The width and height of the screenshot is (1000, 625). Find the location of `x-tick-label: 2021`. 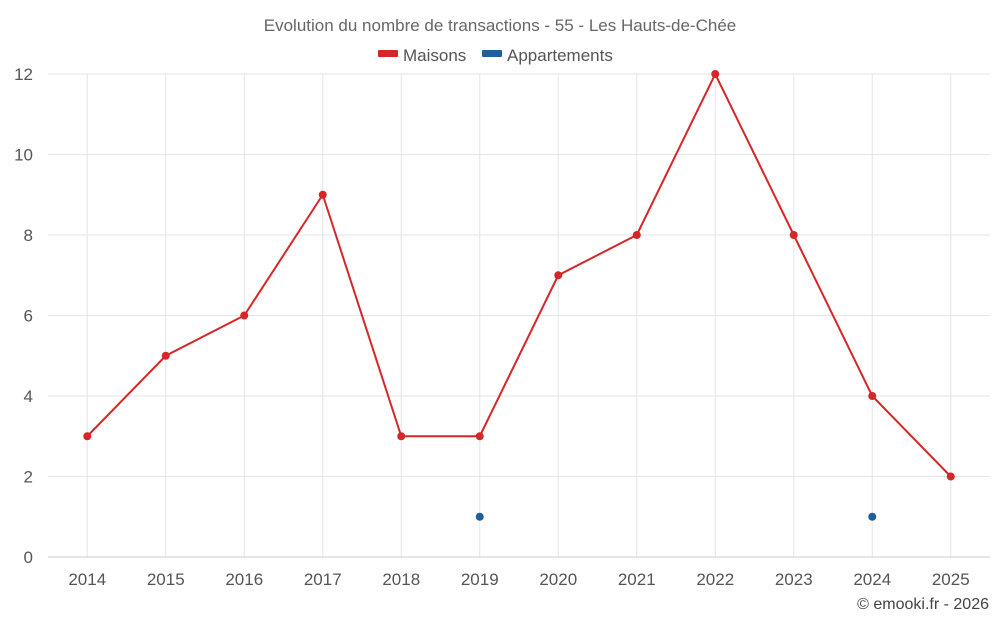

x-tick-label: 2021 is located at coordinates (637, 579).